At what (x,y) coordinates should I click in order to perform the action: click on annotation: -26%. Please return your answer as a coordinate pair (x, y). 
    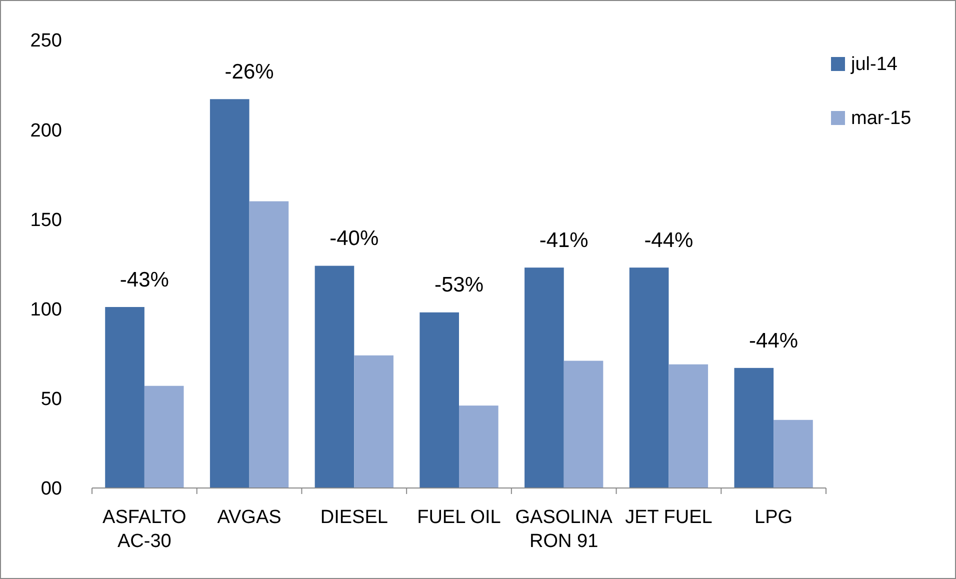
    Looking at the image, I should click on (249, 72).